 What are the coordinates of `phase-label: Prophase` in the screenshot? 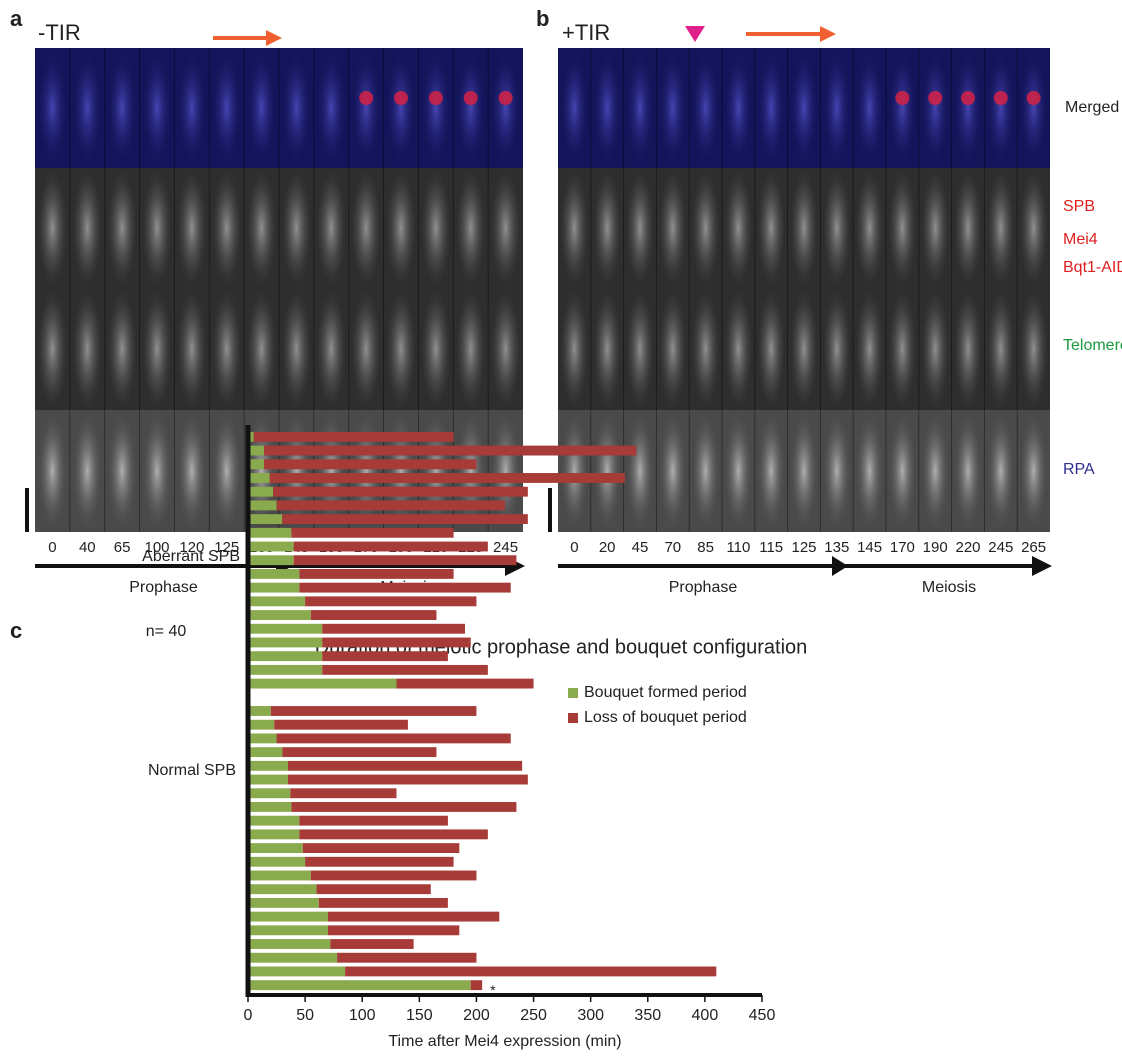 It's located at (163, 587).